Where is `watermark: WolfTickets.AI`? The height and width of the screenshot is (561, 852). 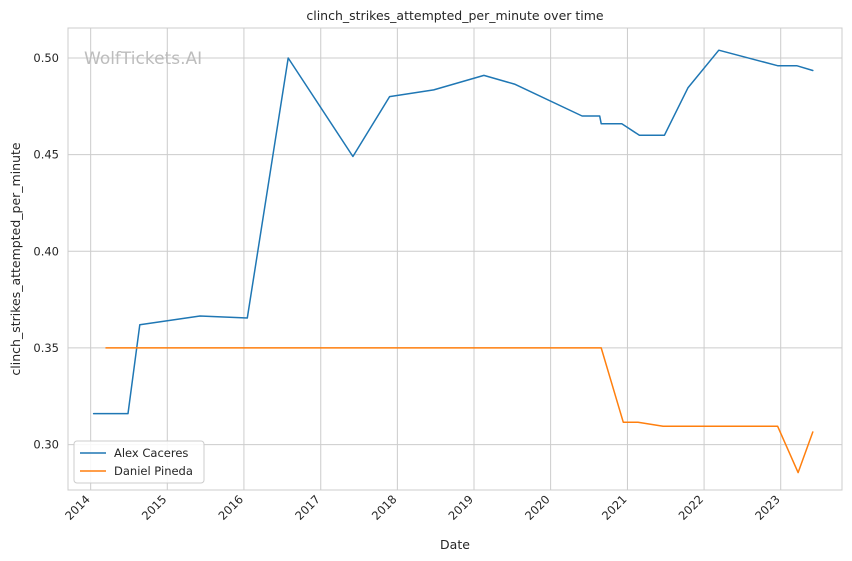
watermark: WolfTickets.AI is located at coordinates (143, 59).